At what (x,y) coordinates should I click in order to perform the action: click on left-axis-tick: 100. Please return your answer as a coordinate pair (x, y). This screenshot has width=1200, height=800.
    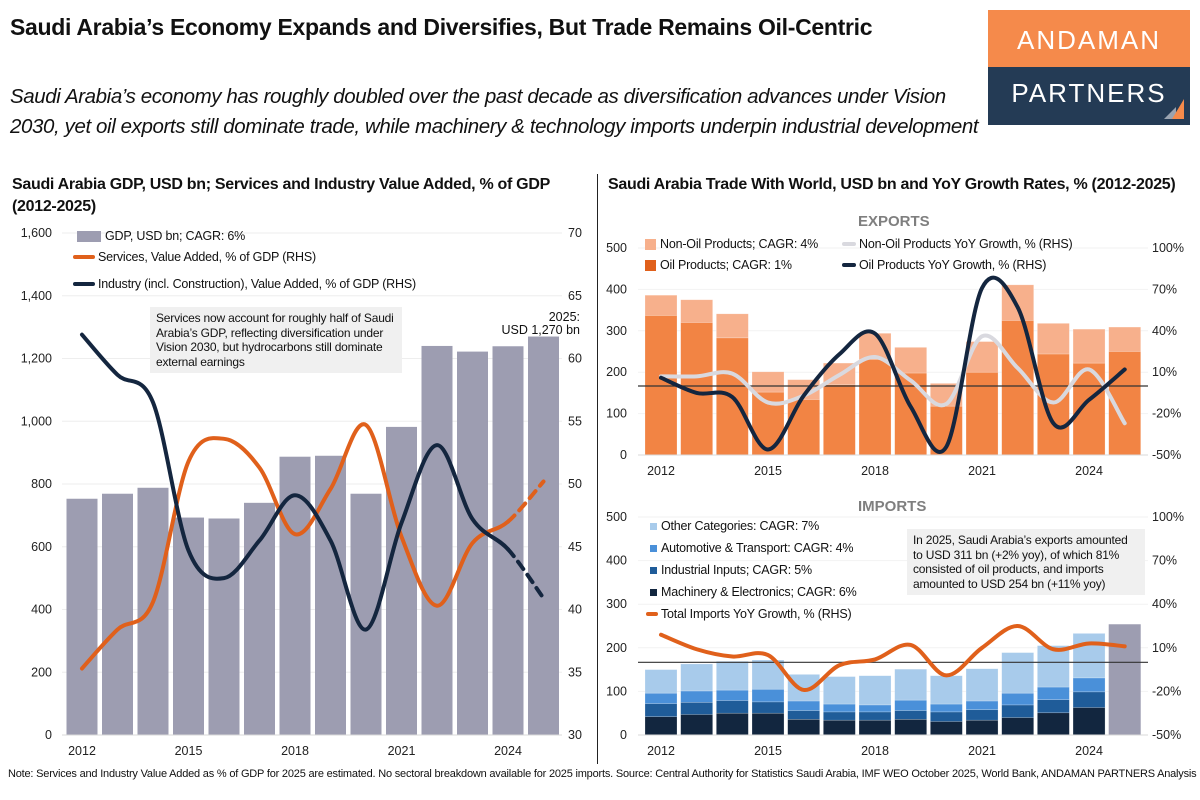
    Looking at the image, I should click on (616, 414).